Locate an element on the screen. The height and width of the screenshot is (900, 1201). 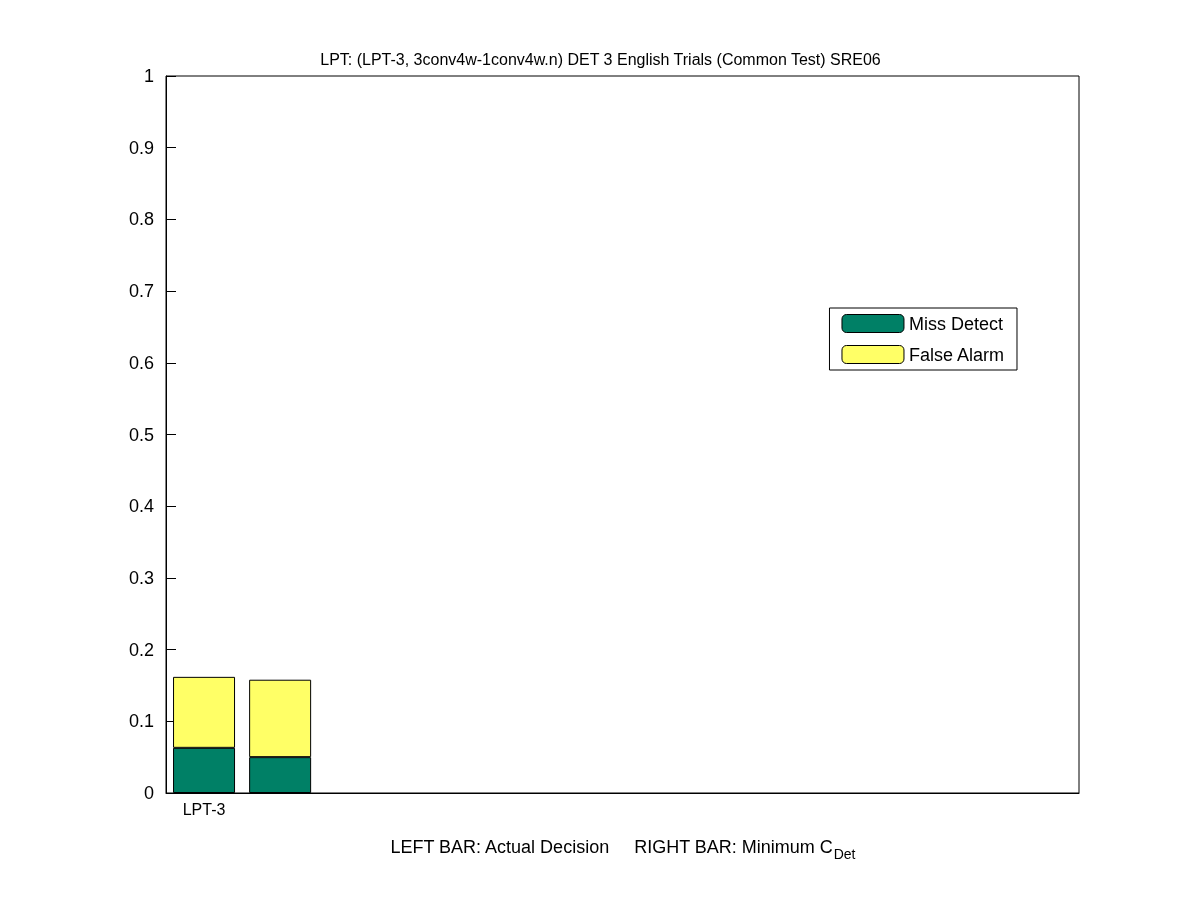
y-tick-label: 0.4 is located at coordinates (141, 506).